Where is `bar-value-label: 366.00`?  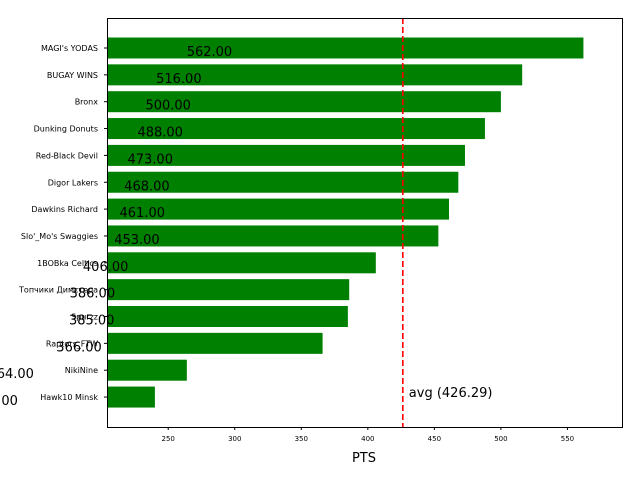 bar-value-label: 366.00 is located at coordinates (79, 347).